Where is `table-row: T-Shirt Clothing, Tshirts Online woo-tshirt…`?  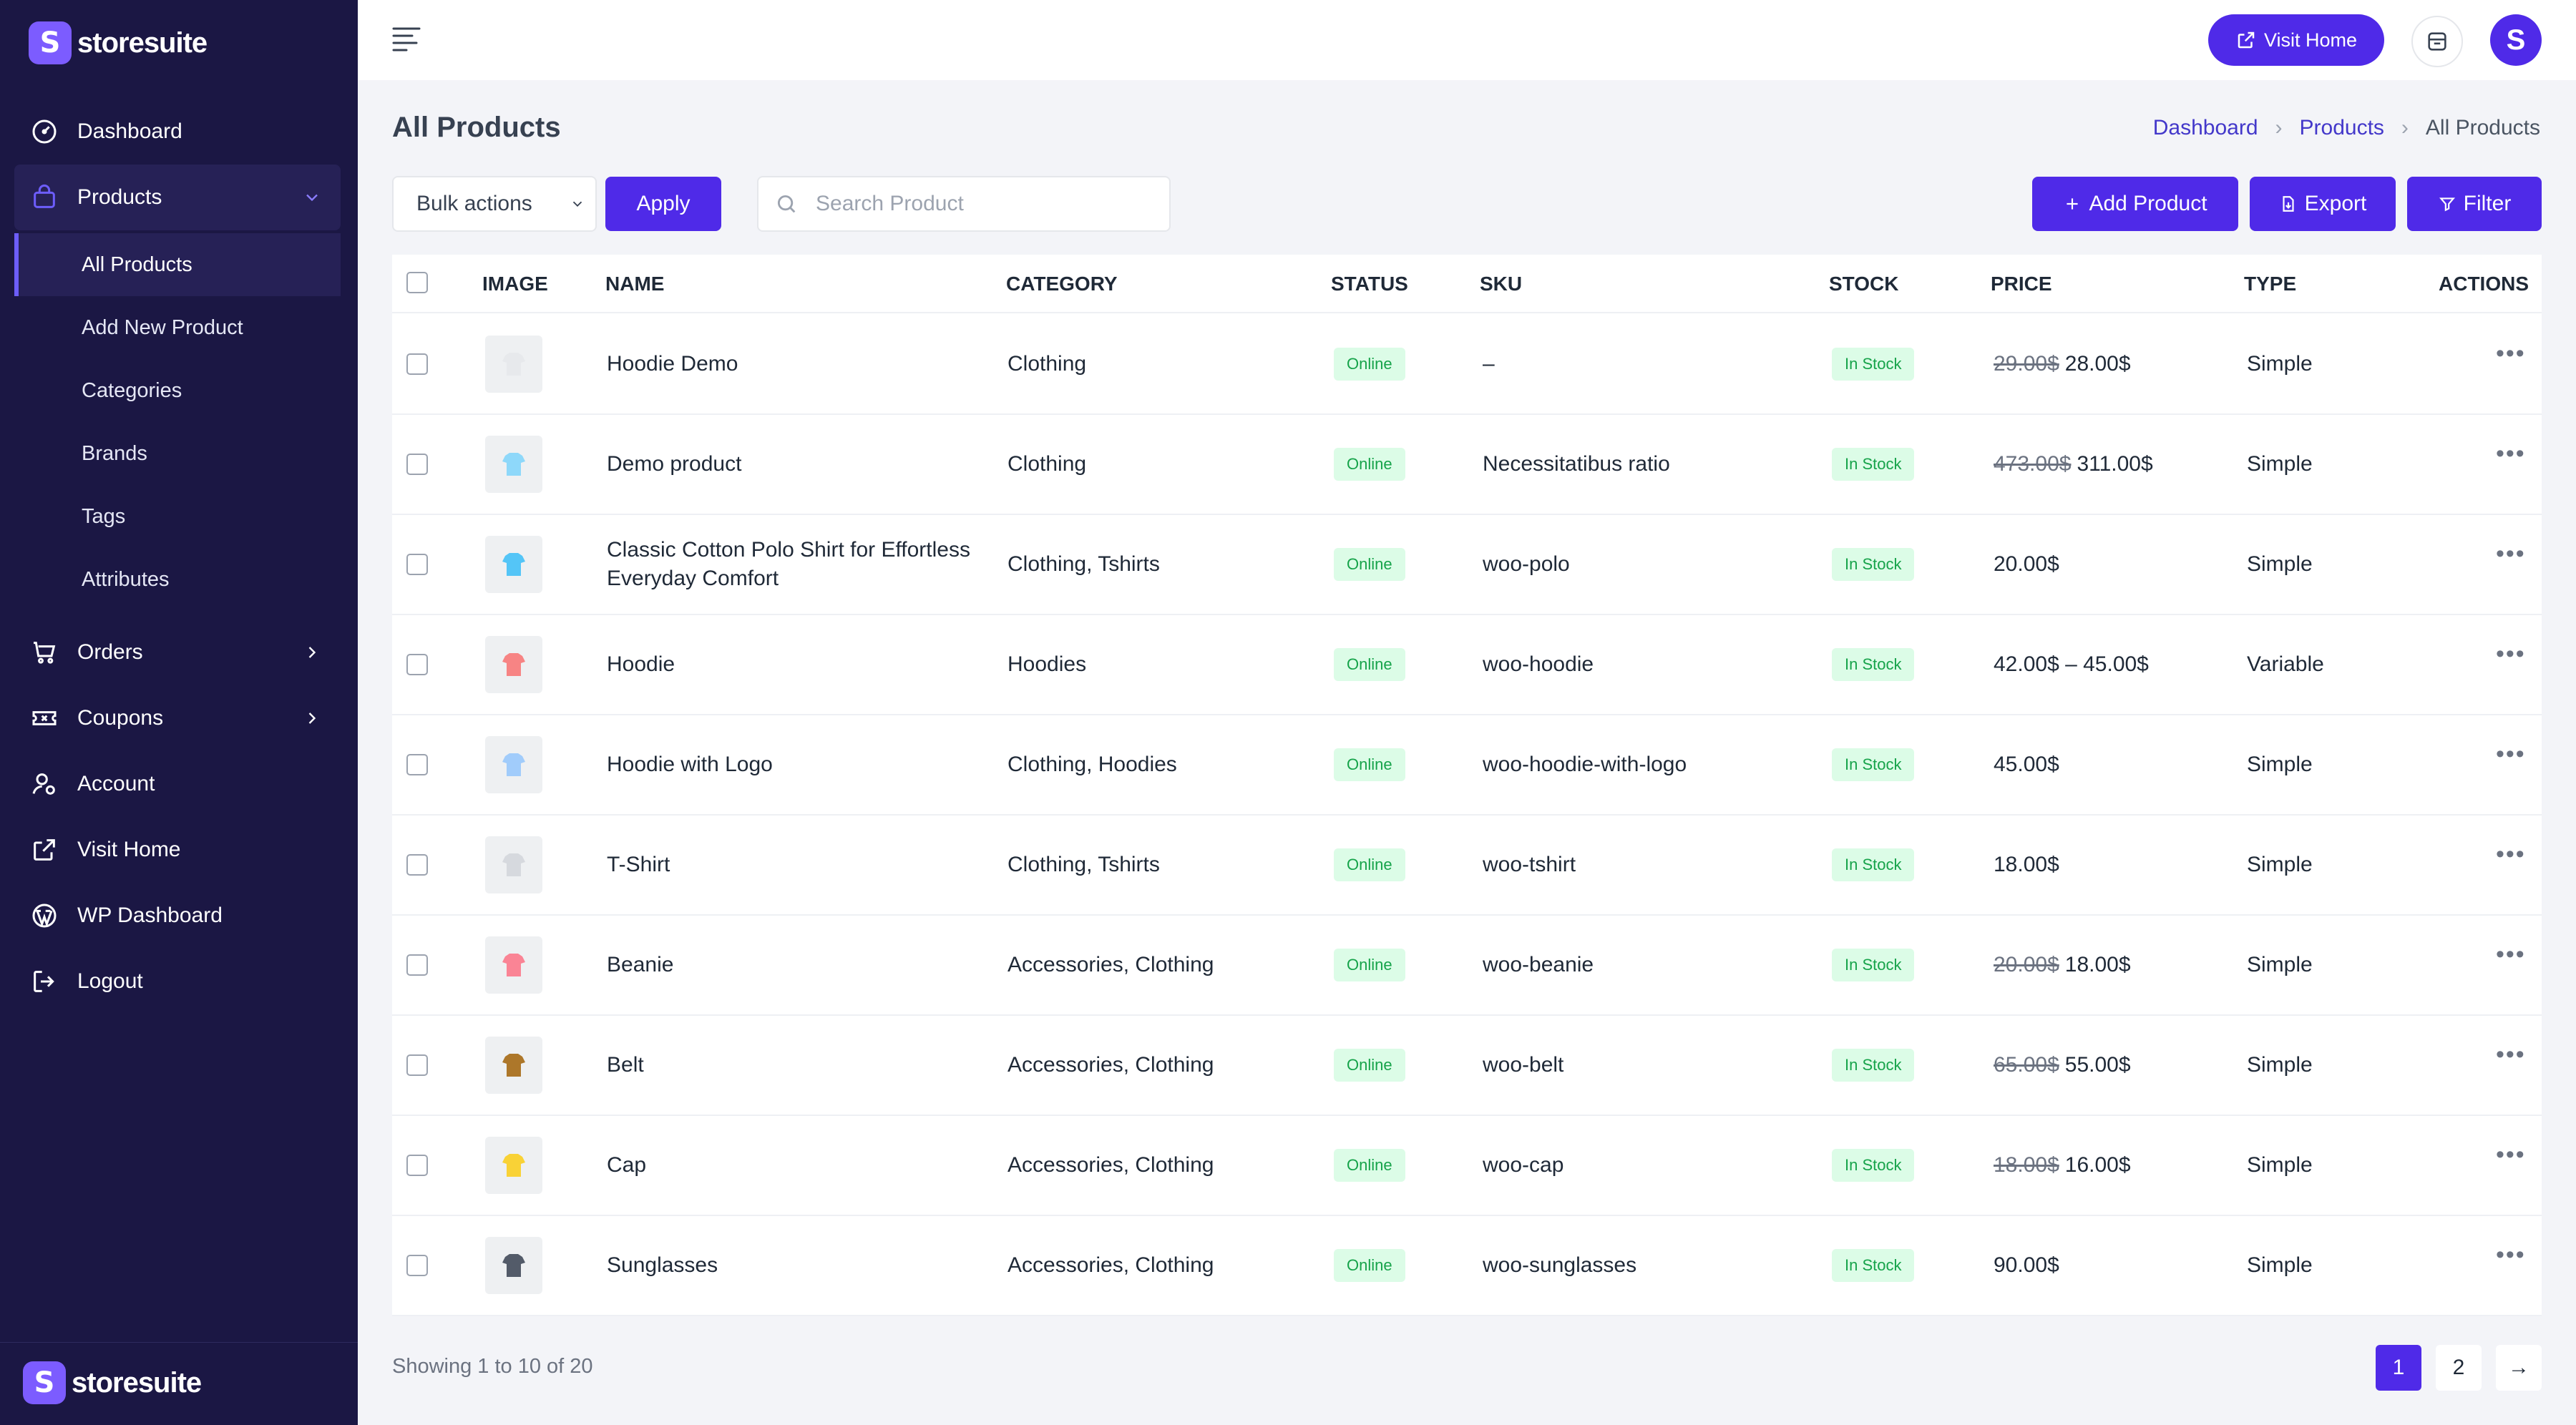
table-row: T-Shirt Clothing, Tshirts Online woo-tshirt… is located at coordinates (1467, 866).